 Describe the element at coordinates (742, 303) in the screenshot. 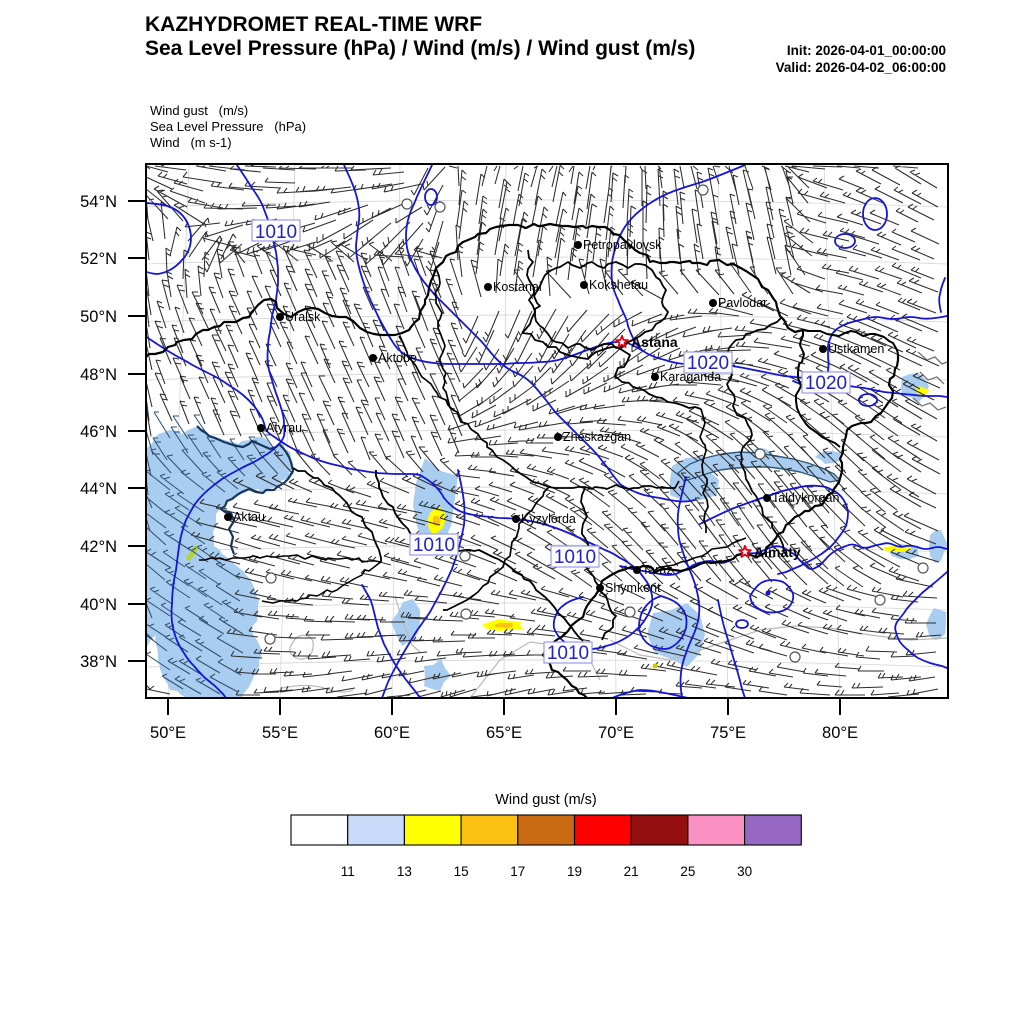

I see `svg-text: Pavlodar` at that location.